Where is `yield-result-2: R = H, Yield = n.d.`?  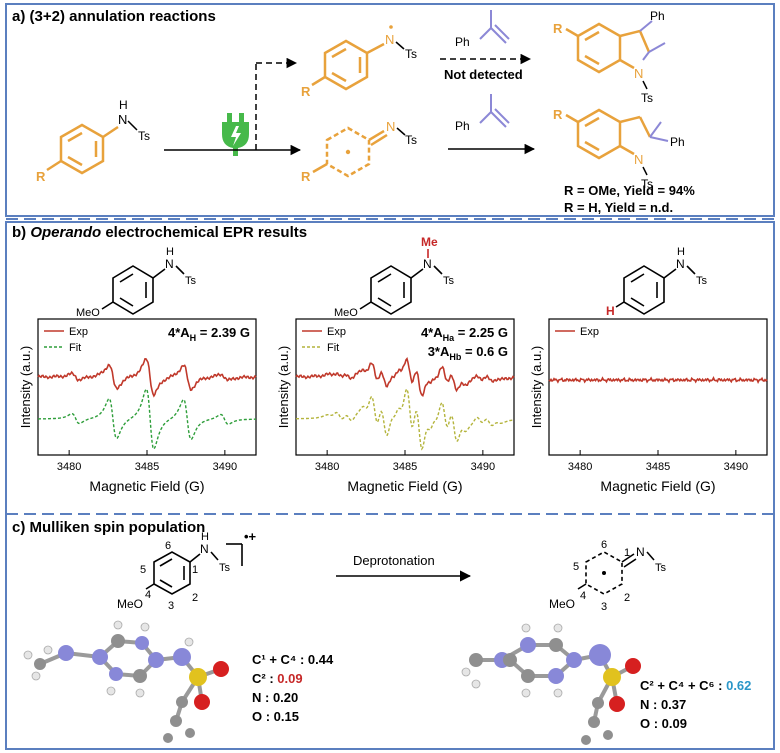 yield-result-2: R = H, Yield = n.d. is located at coordinates (618, 207).